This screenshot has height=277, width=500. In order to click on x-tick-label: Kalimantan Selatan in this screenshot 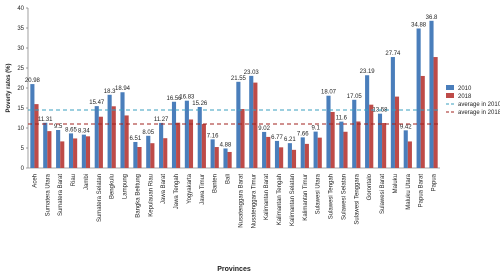, I will do `click(293, 200)`.